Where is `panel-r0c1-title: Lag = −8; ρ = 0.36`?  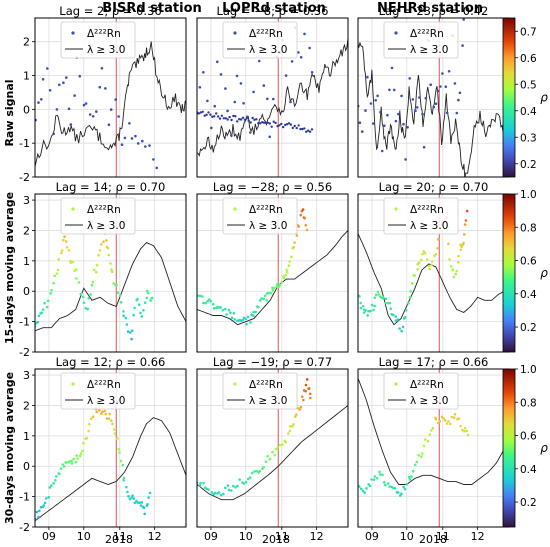 panel-r0c1-title: Lag = −8; ρ = 0.36 is located at coordinates (272, 11).